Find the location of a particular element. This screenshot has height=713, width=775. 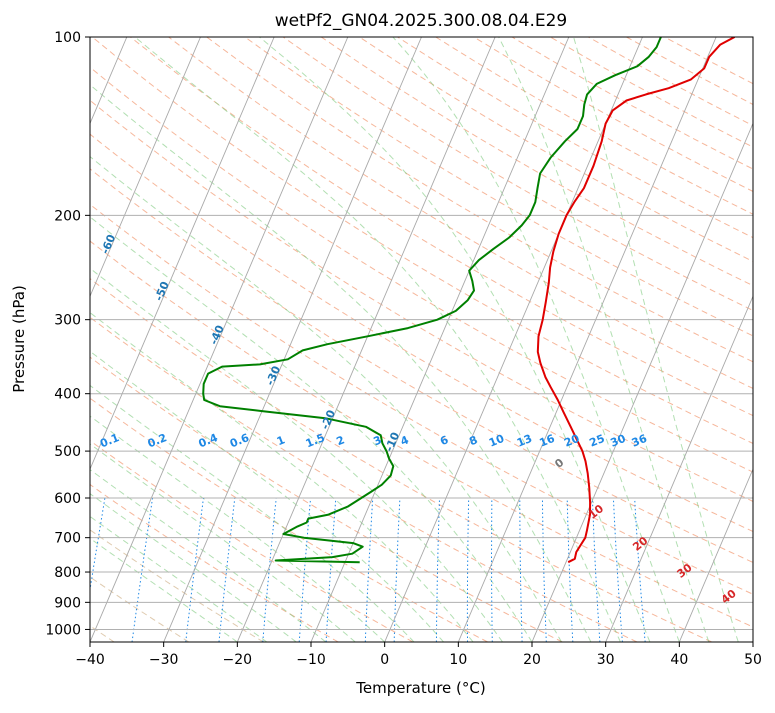

y-tick-label: 700 is located at coordinates (67, 539).